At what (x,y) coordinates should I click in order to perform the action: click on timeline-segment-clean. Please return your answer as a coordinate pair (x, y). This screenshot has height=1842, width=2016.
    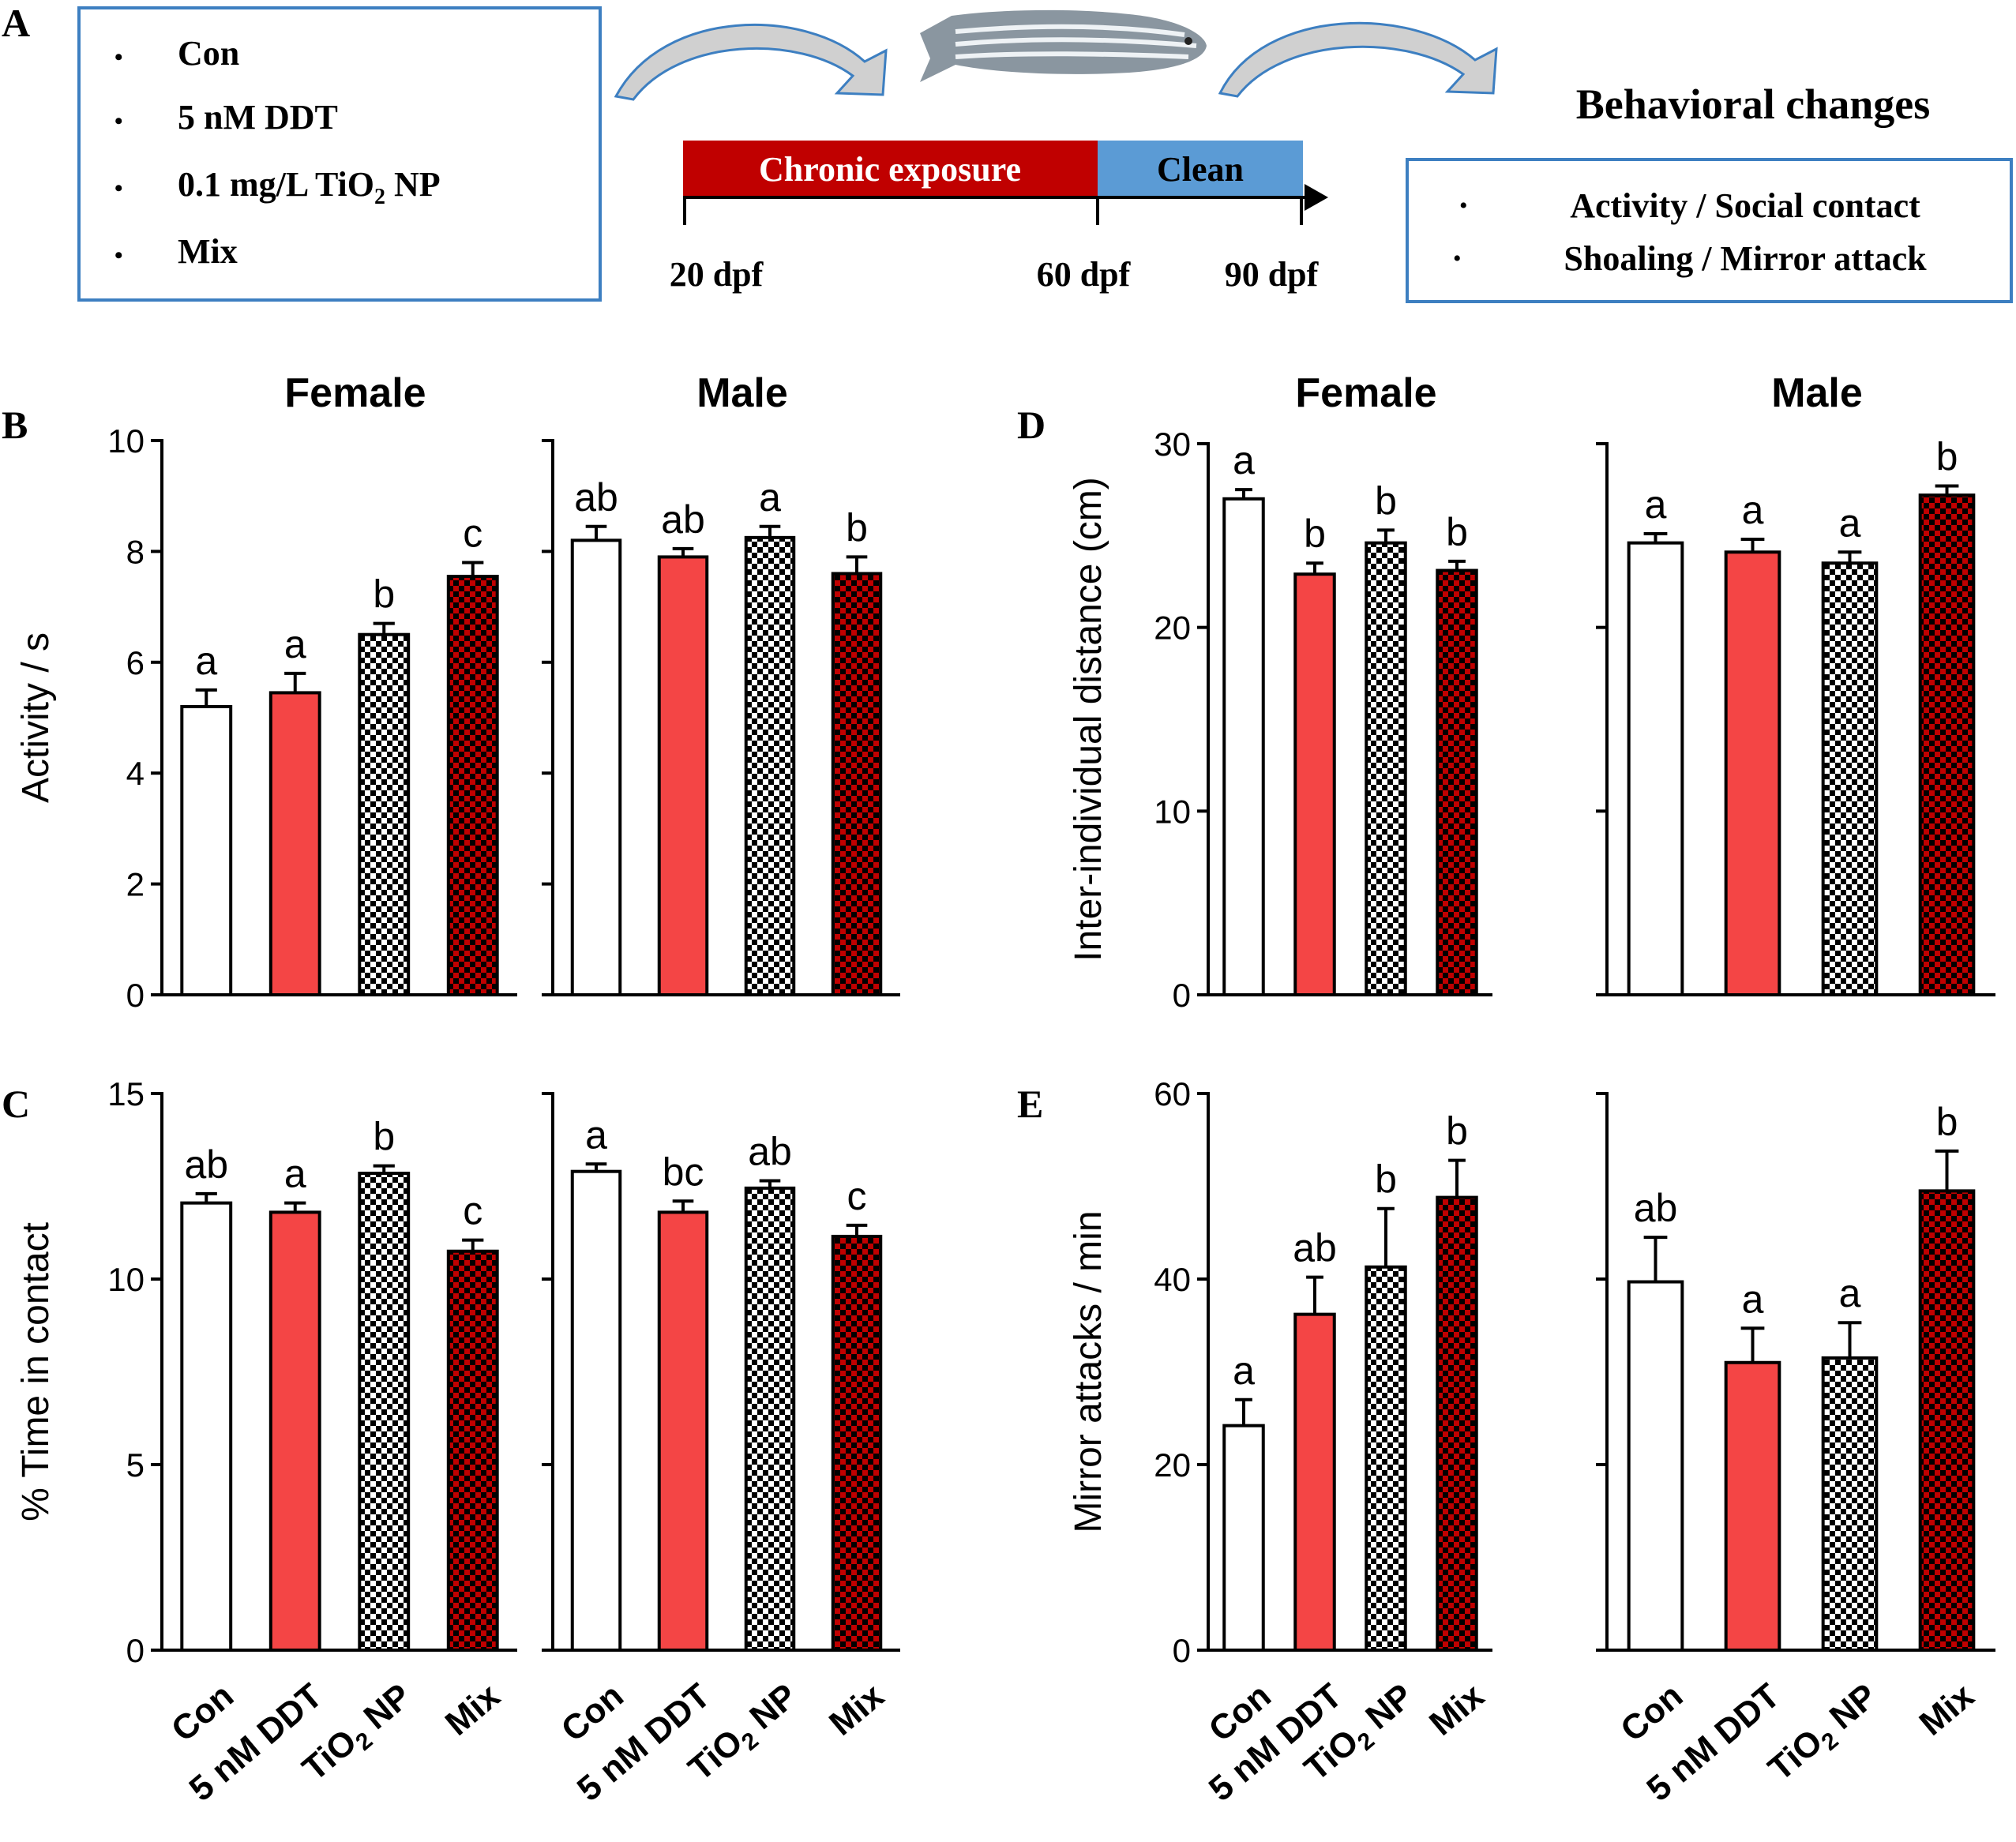
    Looking at the image, I should click on (1200, 168).